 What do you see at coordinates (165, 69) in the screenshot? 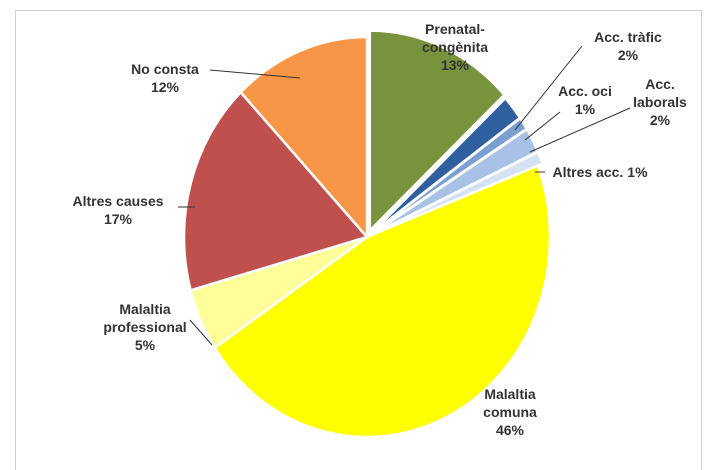
I see `category-label: No consta` at bounding box center [165, 69].